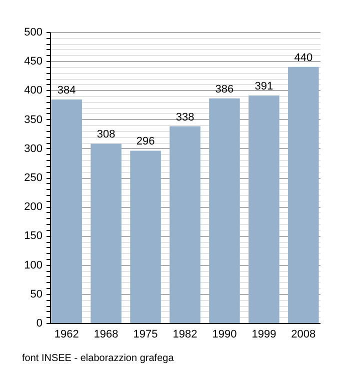 This screenshot has height=373, width=350. I want to click on x-tick-label: 2008, so click(303, 334).